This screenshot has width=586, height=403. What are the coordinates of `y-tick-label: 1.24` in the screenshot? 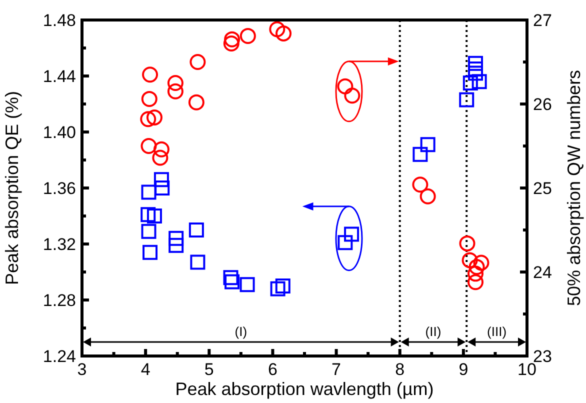 It's located at (59, 356).